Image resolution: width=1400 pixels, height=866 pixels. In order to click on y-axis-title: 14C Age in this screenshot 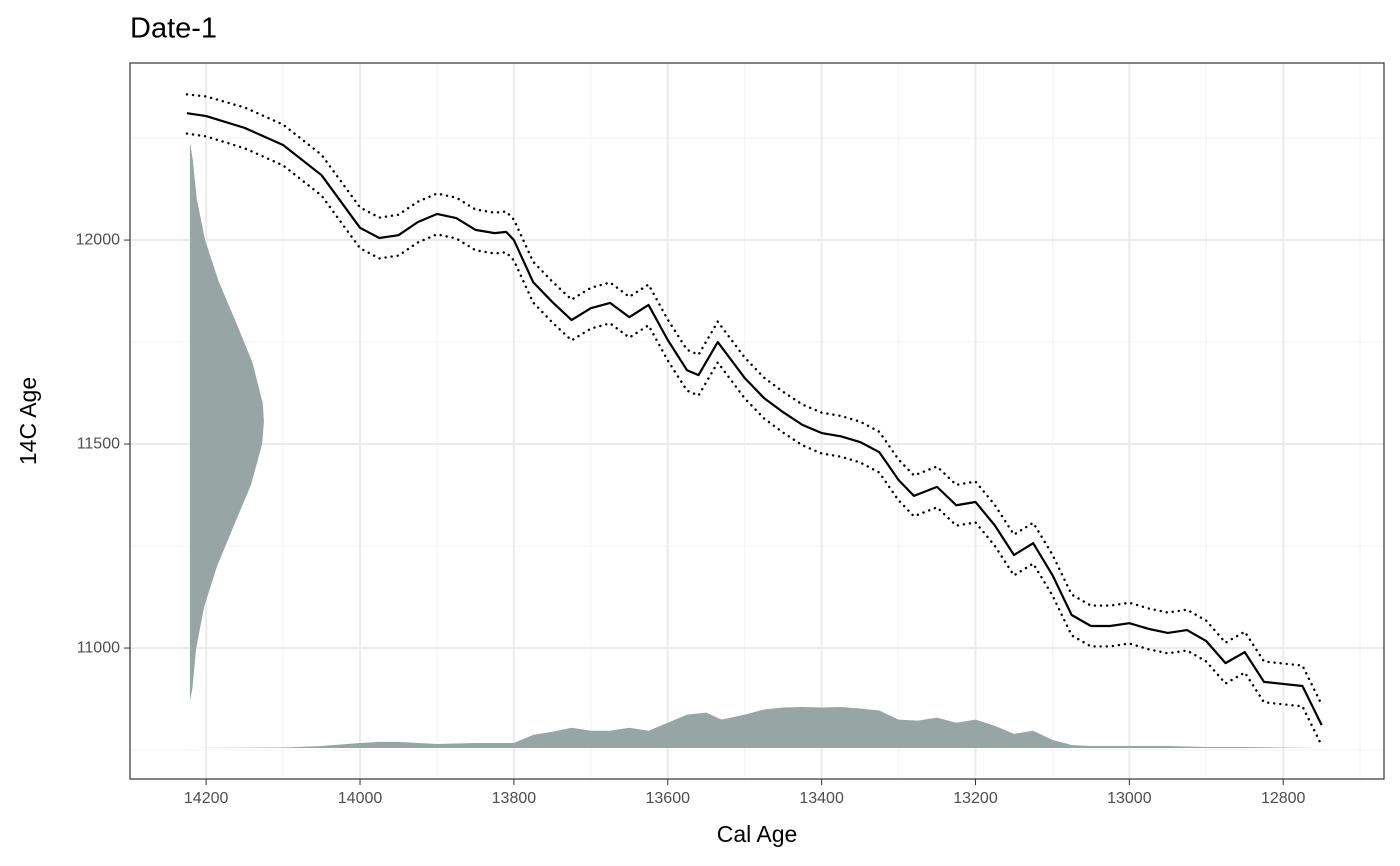, I will do `click(28, 421)`.